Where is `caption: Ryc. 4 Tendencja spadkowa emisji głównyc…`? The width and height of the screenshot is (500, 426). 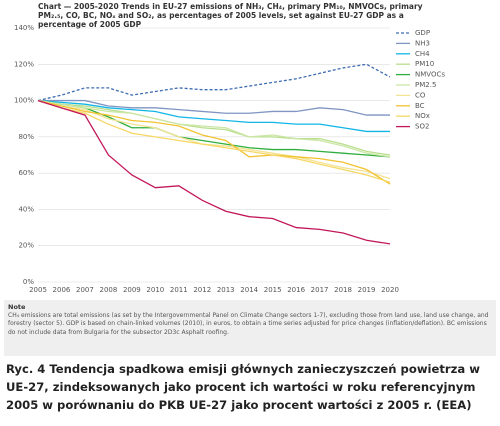 caption: Ryc. 4 Tendencja spadkowa emisji głównyc… is located at coordinates (243, 387).